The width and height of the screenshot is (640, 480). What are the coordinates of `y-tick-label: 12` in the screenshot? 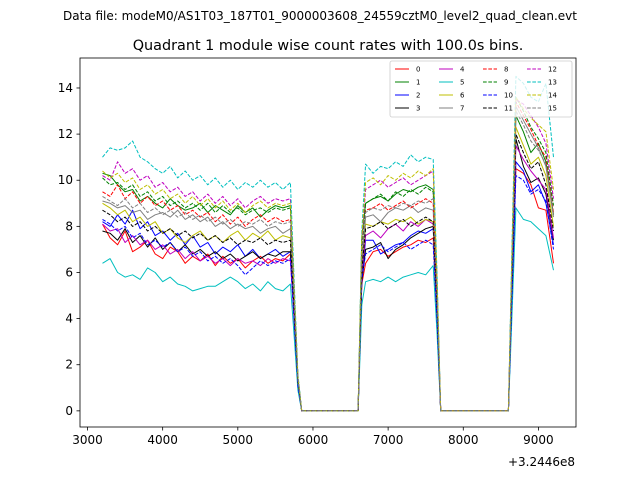 It's located at (65, 134).